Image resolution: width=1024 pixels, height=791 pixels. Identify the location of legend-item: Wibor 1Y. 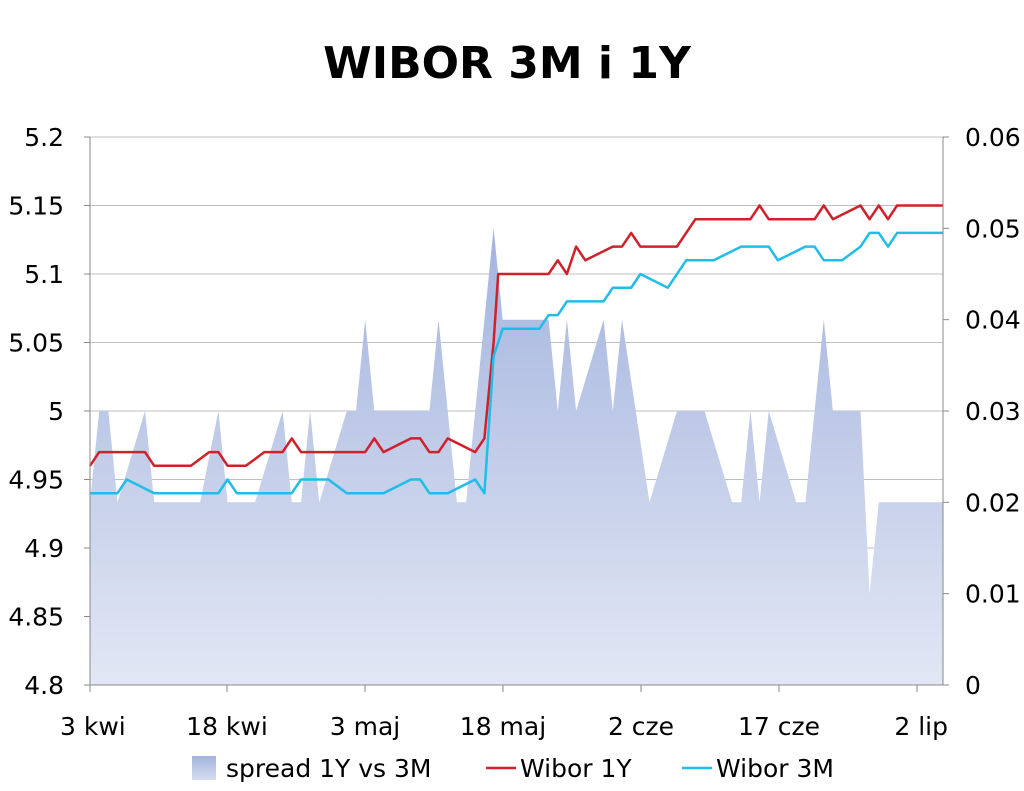
(559, 768).